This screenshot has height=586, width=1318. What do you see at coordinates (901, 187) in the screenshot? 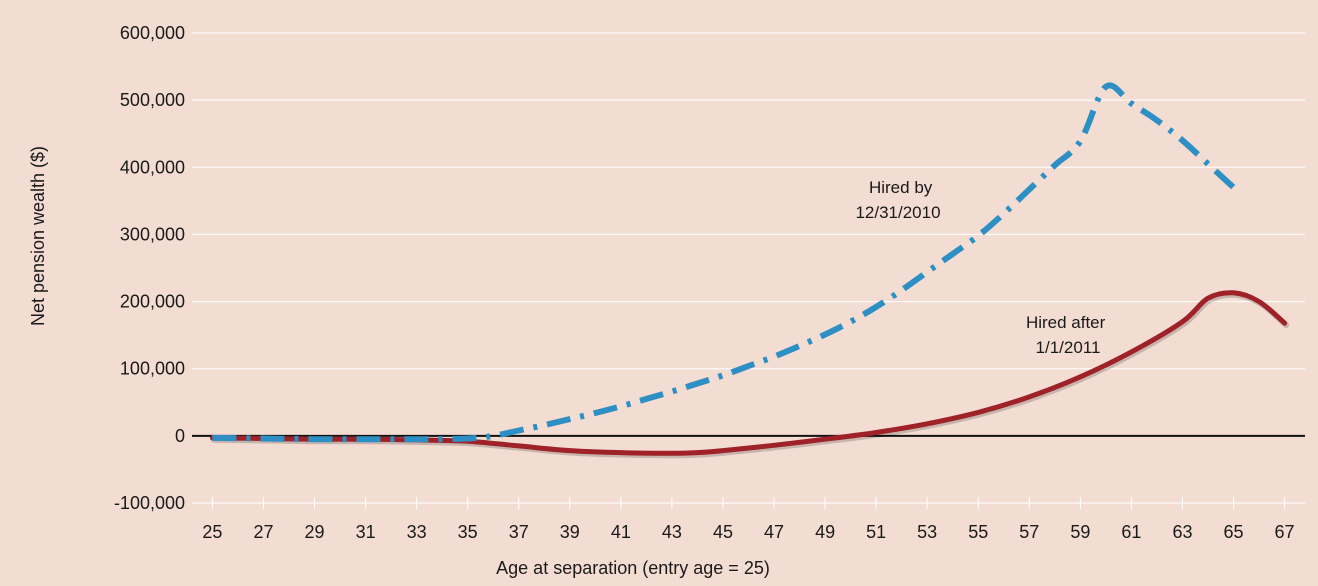
I see `annotation-line: Hired by` at bounding box center [901, 187].